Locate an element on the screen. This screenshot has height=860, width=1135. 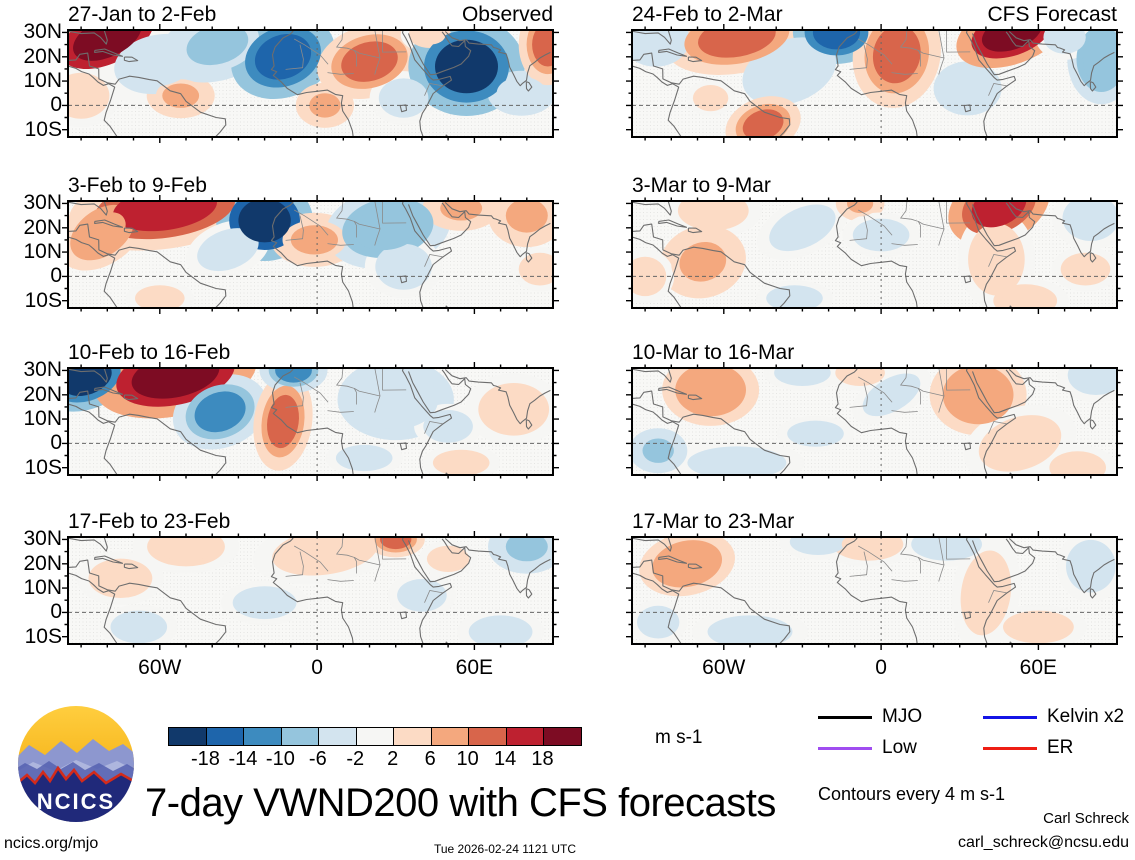
site-url: ncics.org/mjo is located at coordinates (51, 843).